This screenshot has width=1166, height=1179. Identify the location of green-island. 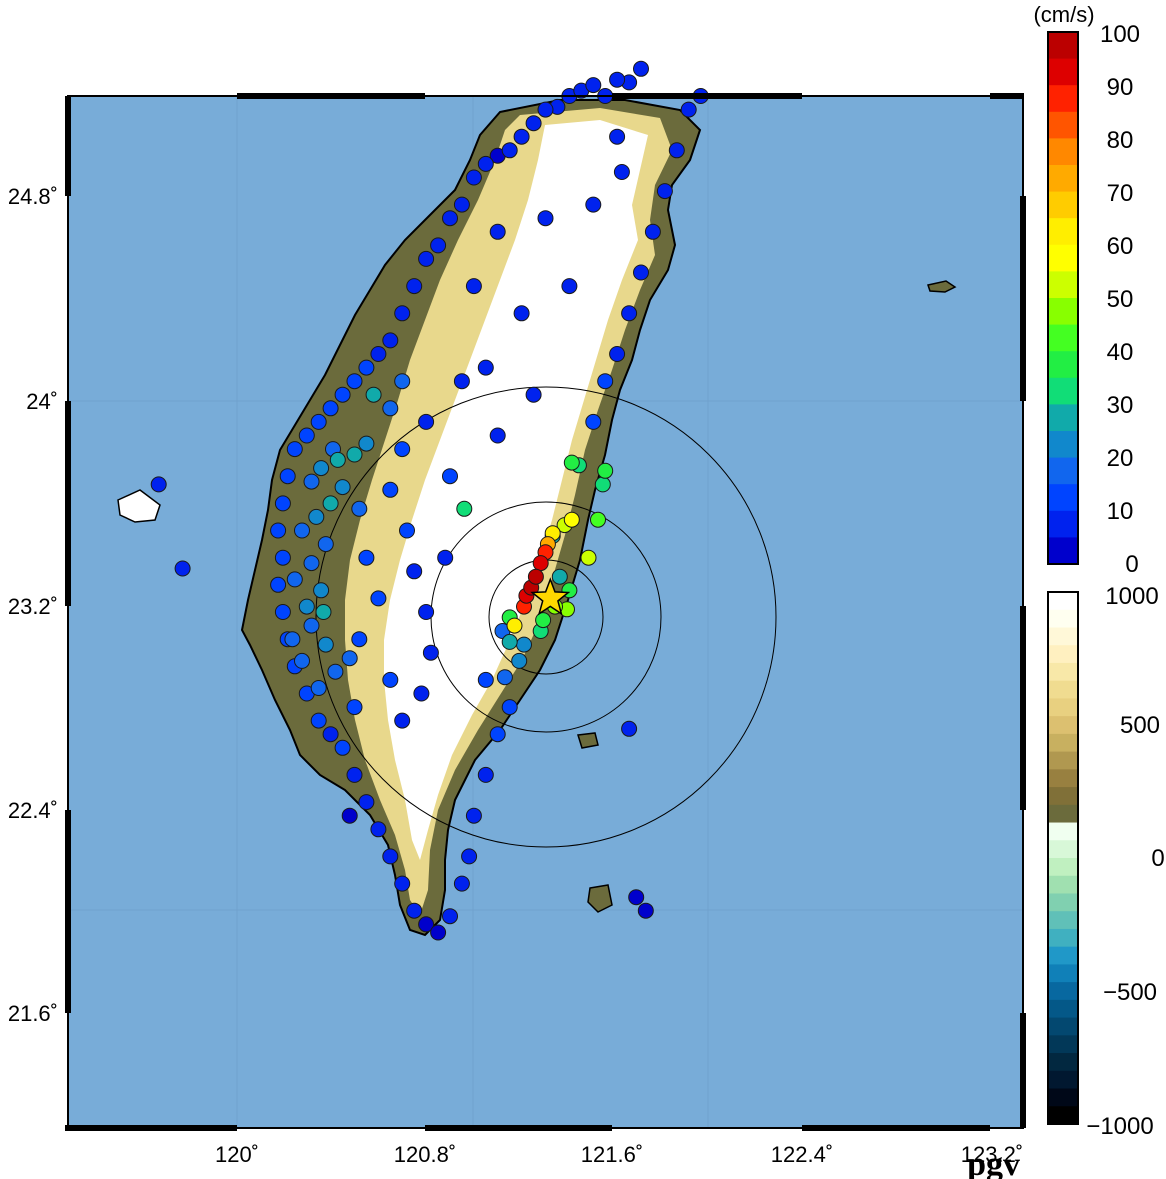
(588, 740).